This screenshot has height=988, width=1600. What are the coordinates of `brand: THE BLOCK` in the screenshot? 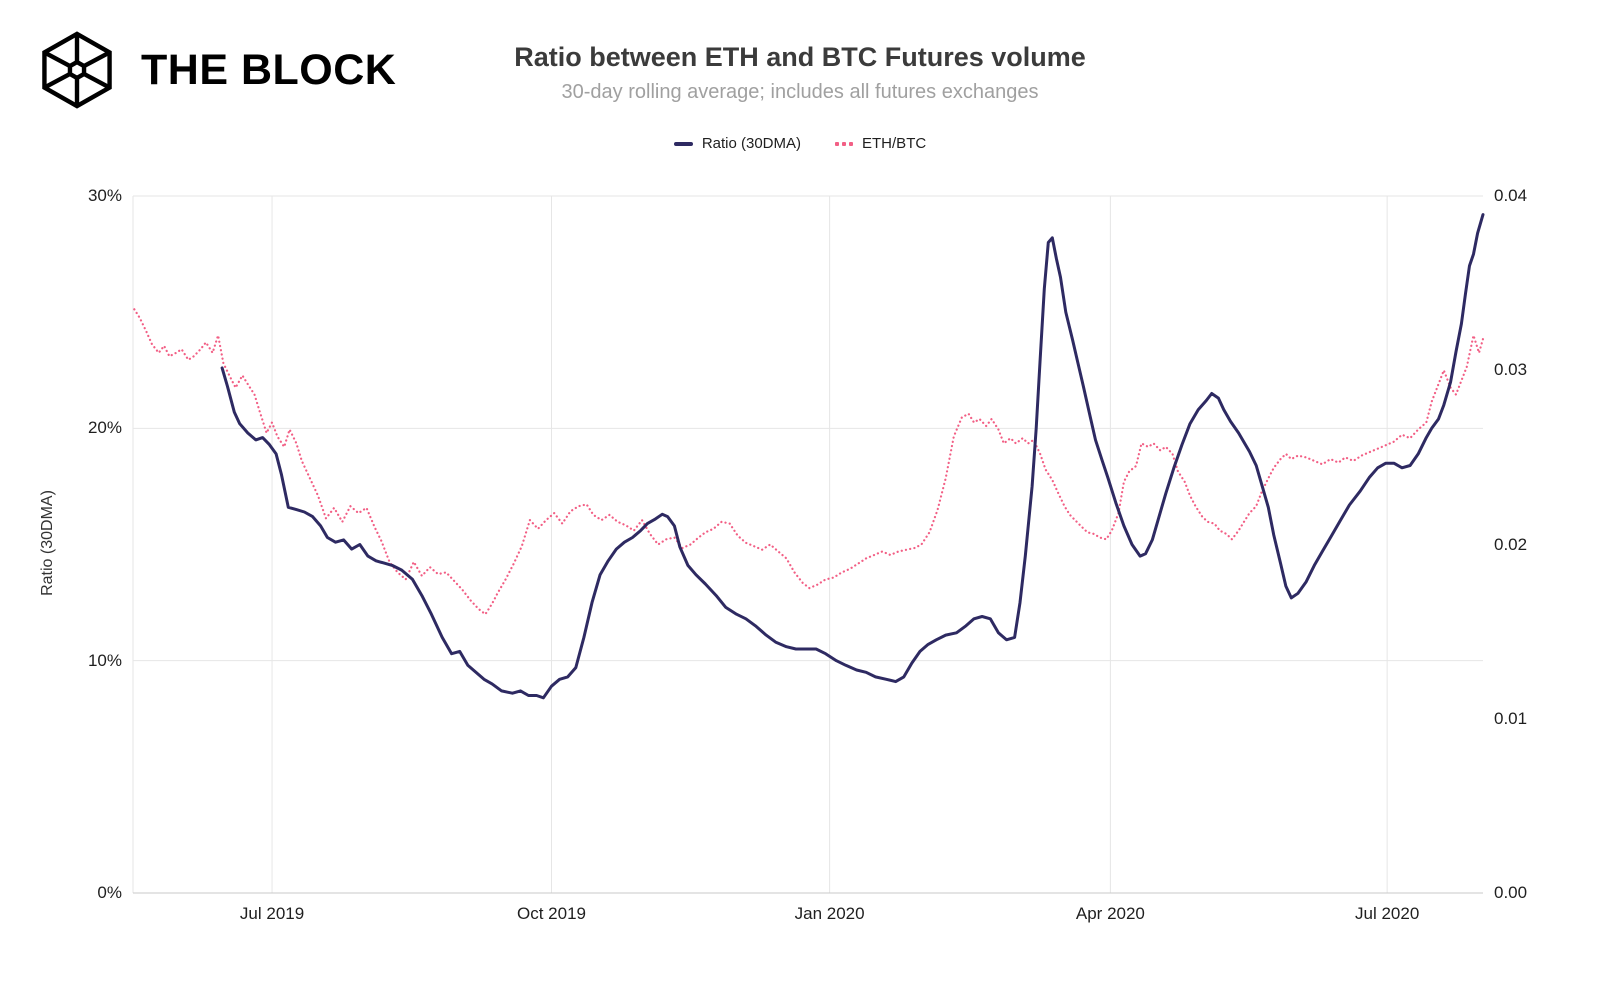 It's located at (214, 70).